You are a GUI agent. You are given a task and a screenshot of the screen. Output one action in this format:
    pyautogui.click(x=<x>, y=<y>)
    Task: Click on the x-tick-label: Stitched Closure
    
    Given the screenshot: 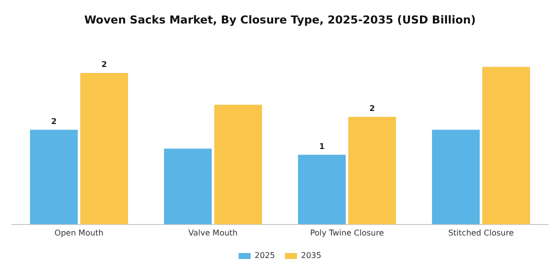 What is the action you would take?
    pyautogui.click(x=481, y=233)
    